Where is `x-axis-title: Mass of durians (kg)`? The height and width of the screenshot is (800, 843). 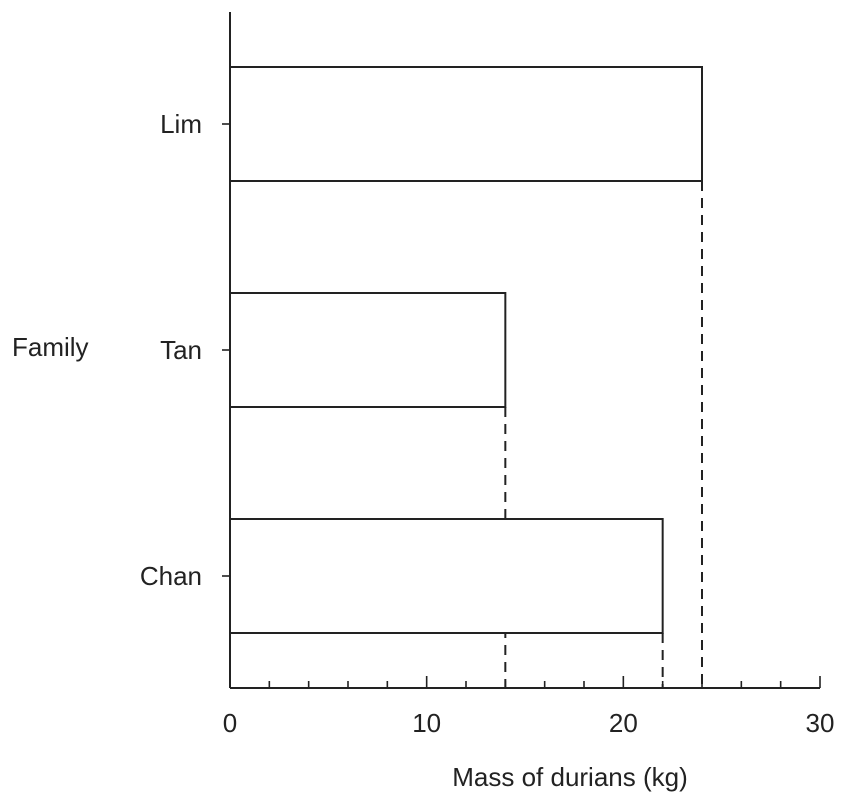
x-axis-title: Mass of durians (kg) is located at coordinates (570, 777).